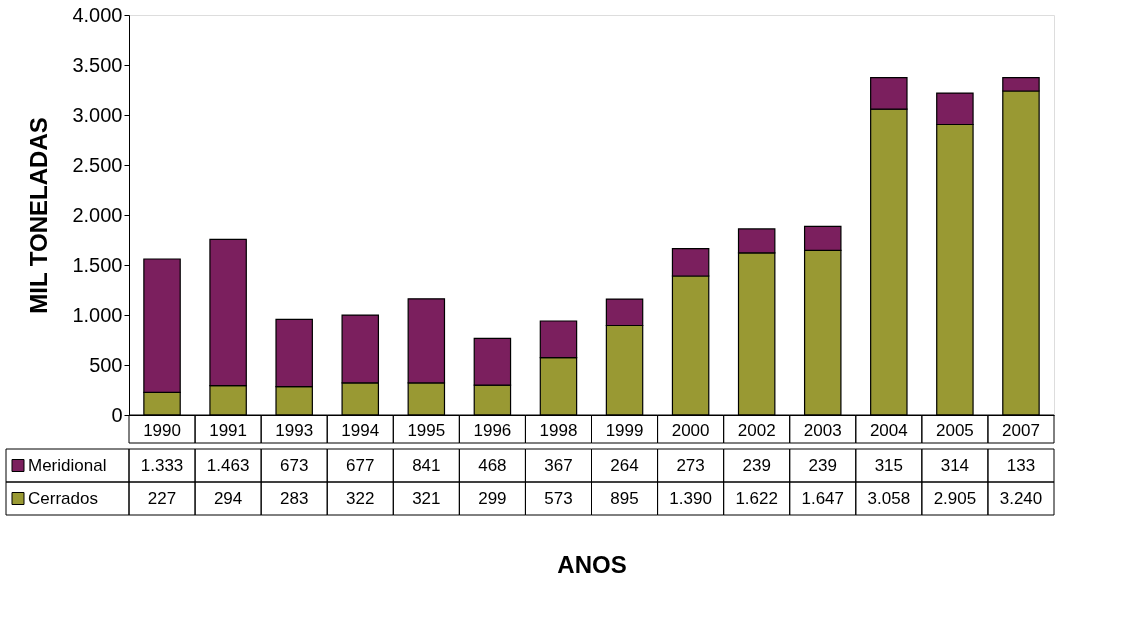  What do you see at coordinates (97, 314) in the screenshot?
I see `y-tick-label: 1.000` at bounding box center [97, 314].